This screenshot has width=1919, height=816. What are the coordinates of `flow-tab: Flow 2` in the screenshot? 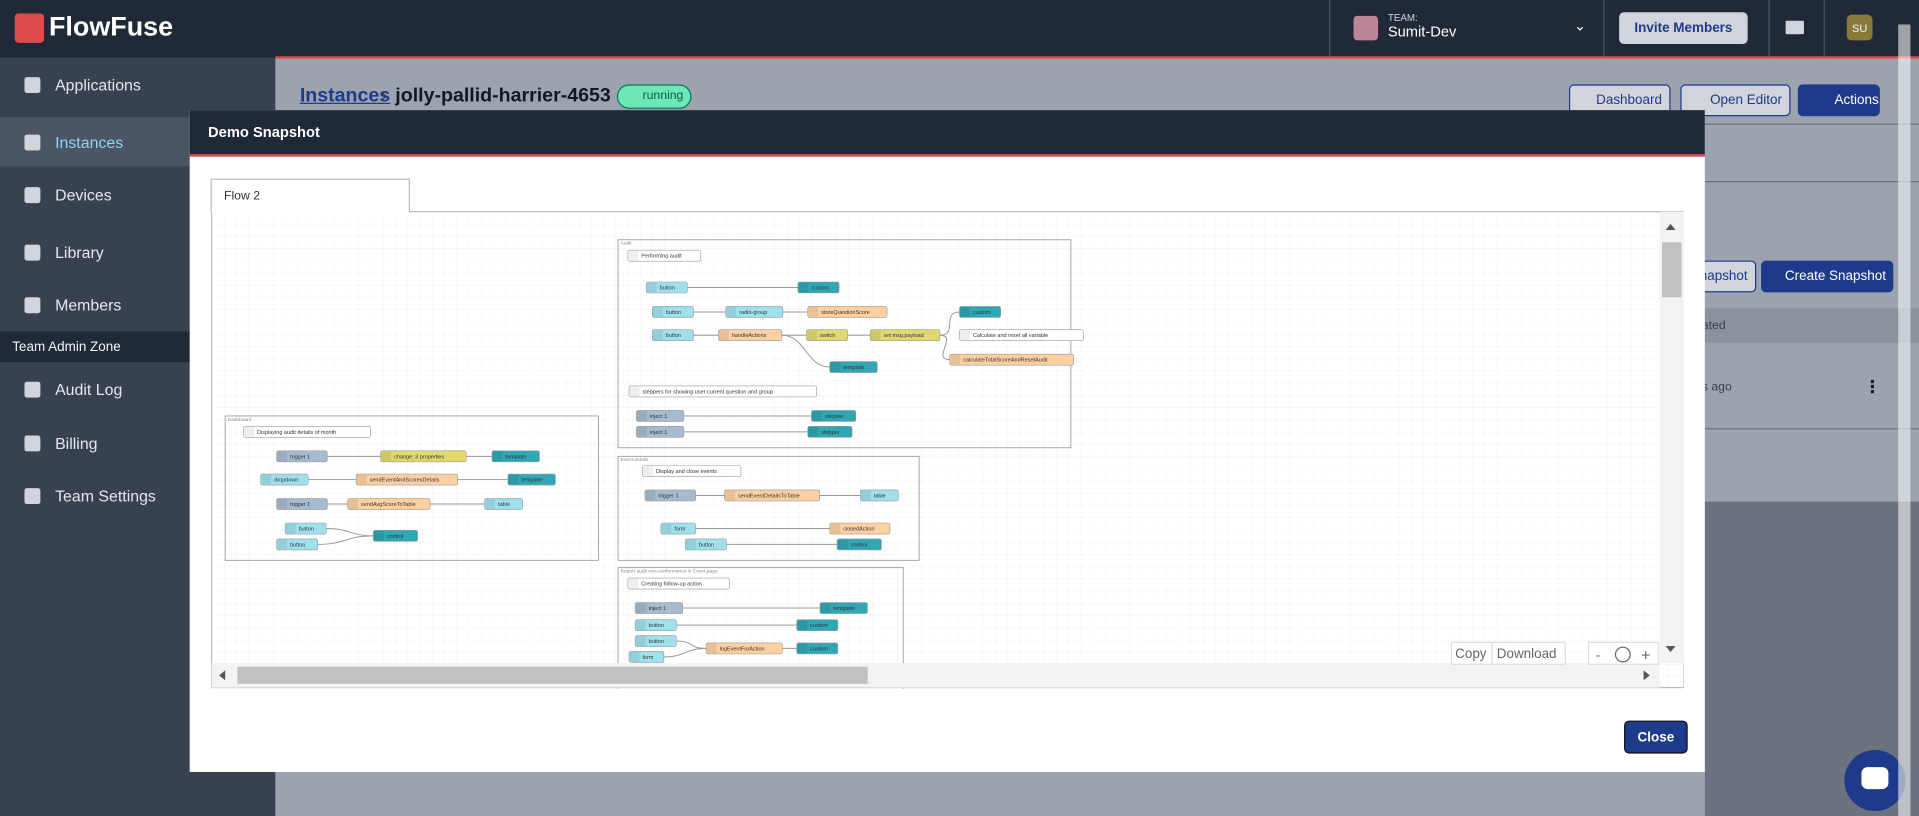 It's located at (310, 195).